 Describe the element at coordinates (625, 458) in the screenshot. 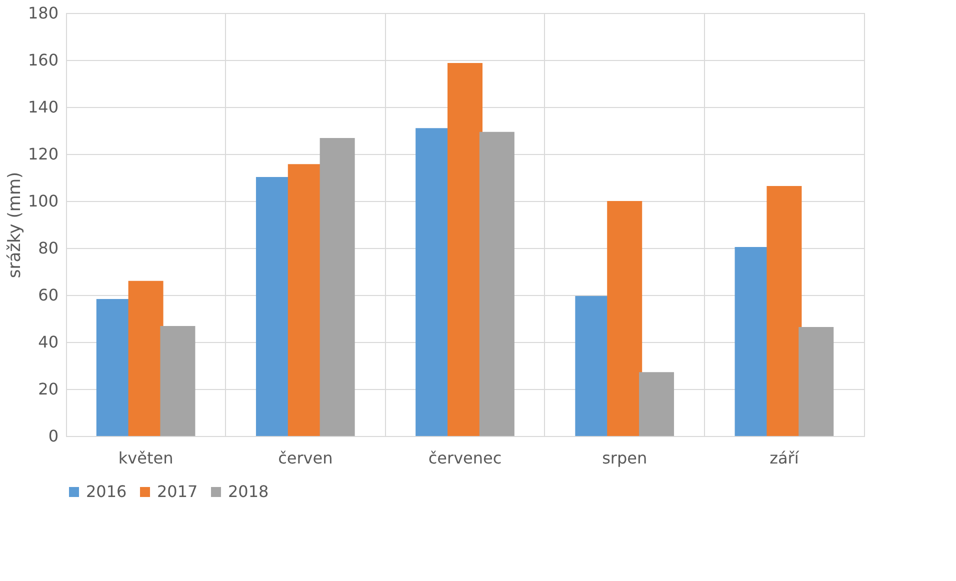

I see `x-tick-label: srpen` at that location.